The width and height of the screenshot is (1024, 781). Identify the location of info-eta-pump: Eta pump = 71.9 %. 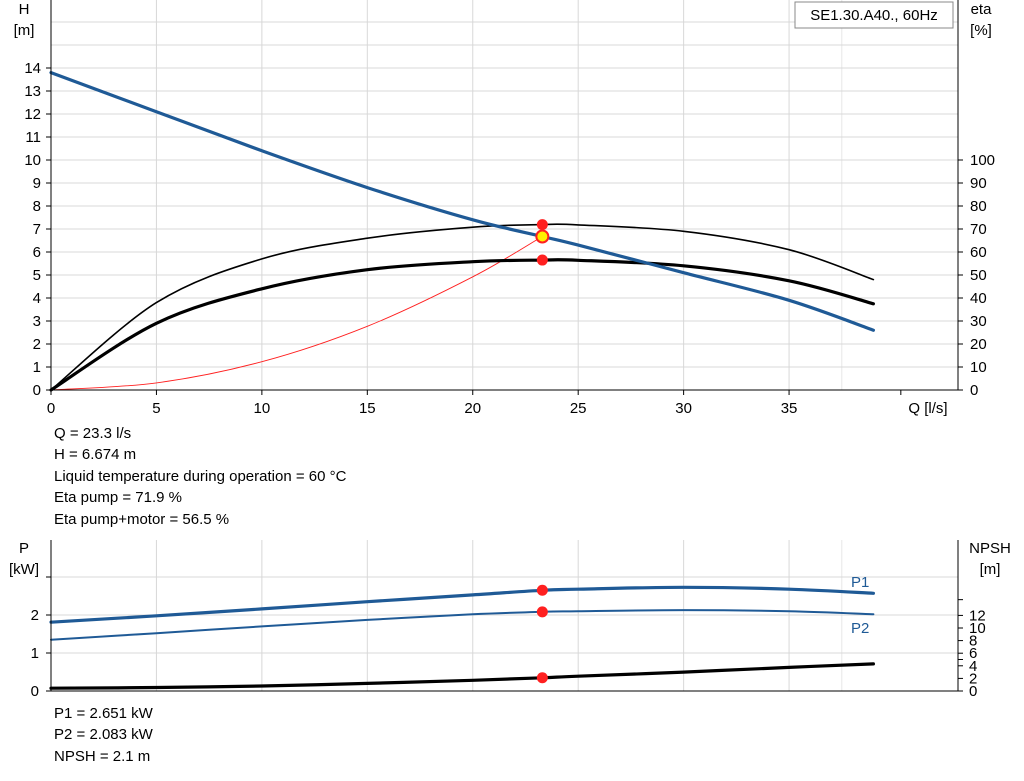
(118, 498).